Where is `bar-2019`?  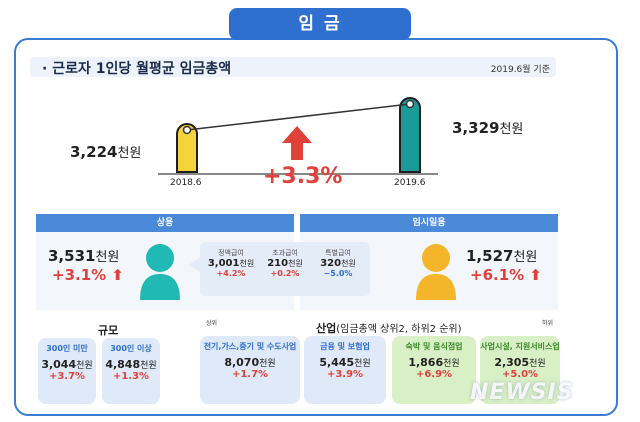 bar-2019 is located at coordinates (410, 135).